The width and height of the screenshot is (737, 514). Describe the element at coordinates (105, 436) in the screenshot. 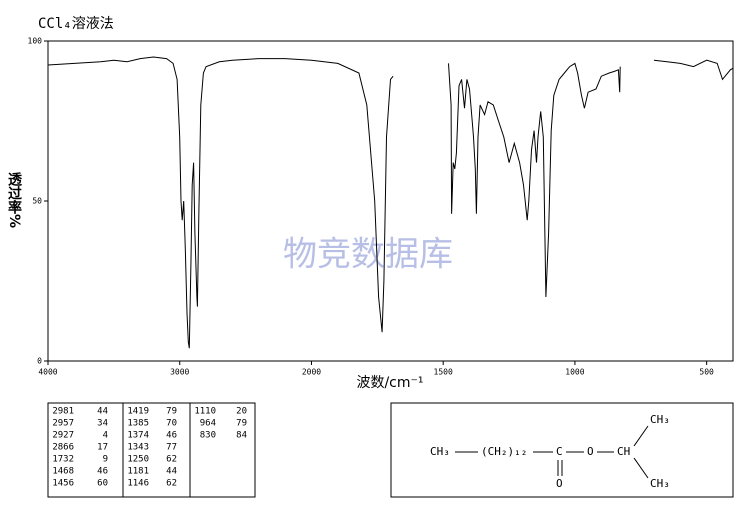

I see `peak-percent: 4` at that location.